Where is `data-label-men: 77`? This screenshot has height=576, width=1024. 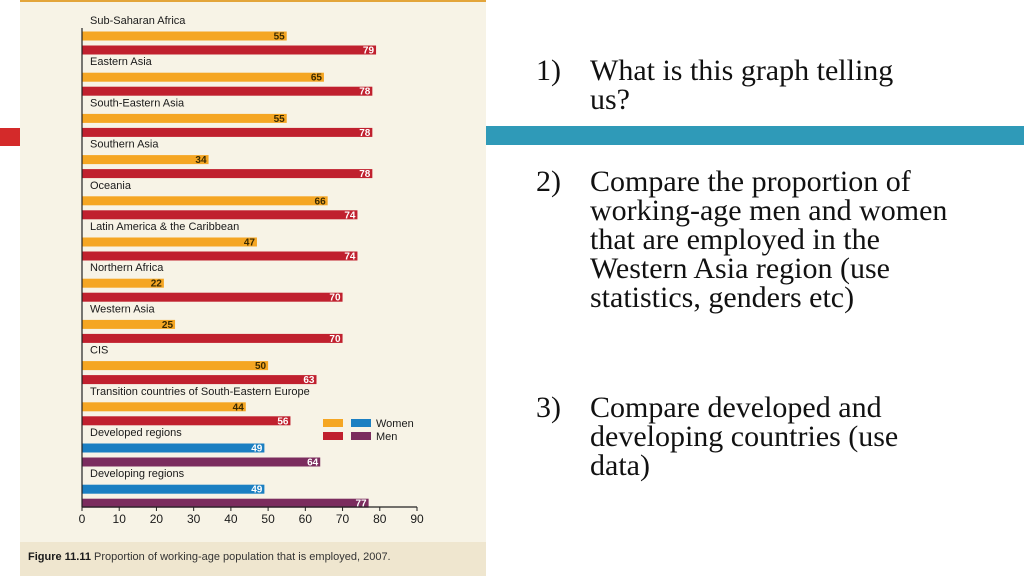
data-label-men: 77 is located at coordinates (361, 504).